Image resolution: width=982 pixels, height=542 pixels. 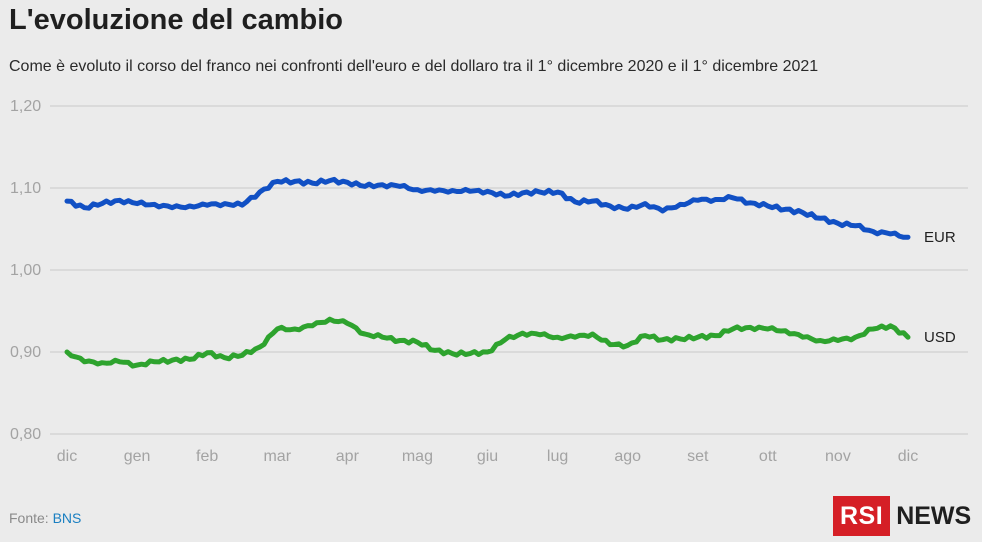 I want to click on x-axis: dic gen feb mar apr mag giu lug ago set ott nov dic, so click(x=487, y=456).